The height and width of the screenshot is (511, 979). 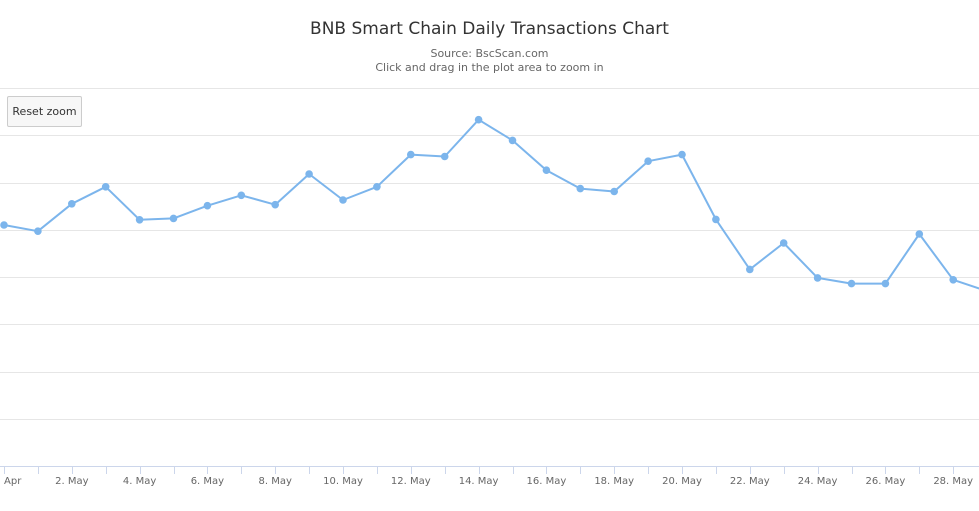 I want to click on x-tick-label: 6. May, so click(x=207, y=481).